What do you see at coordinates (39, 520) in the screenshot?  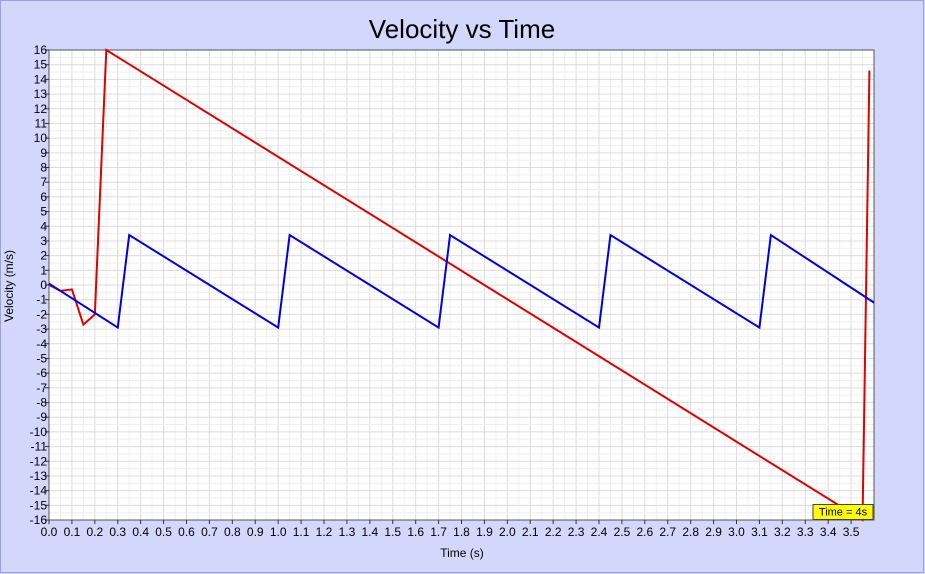 I see `y-tick-label: -16` at bounding box center [39, 520].